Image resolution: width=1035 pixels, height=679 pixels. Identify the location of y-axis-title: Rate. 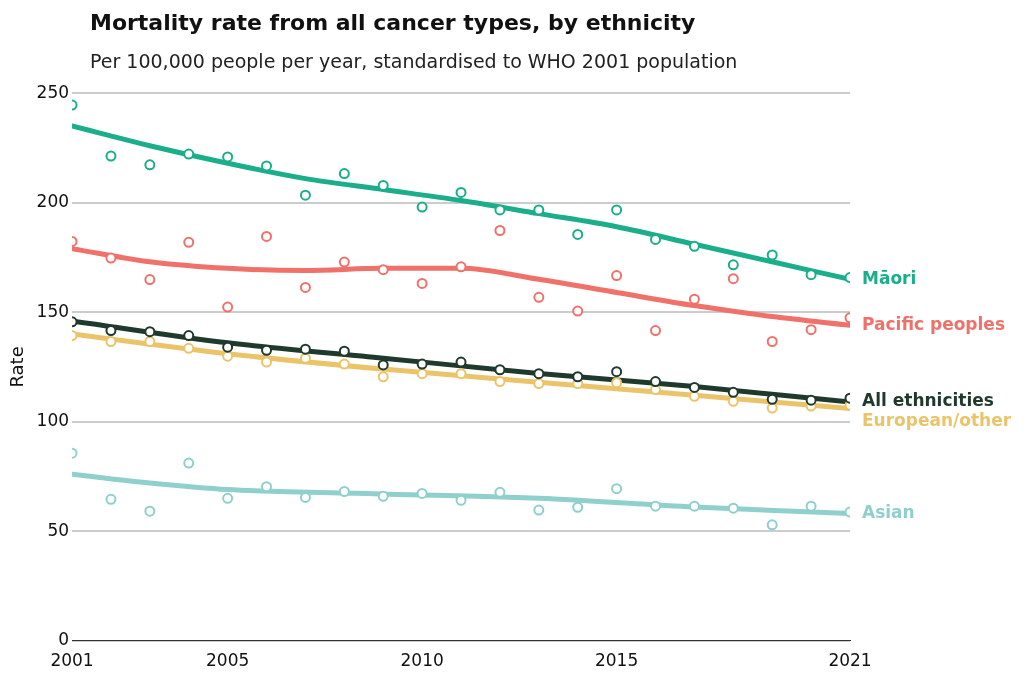
(17, 367).